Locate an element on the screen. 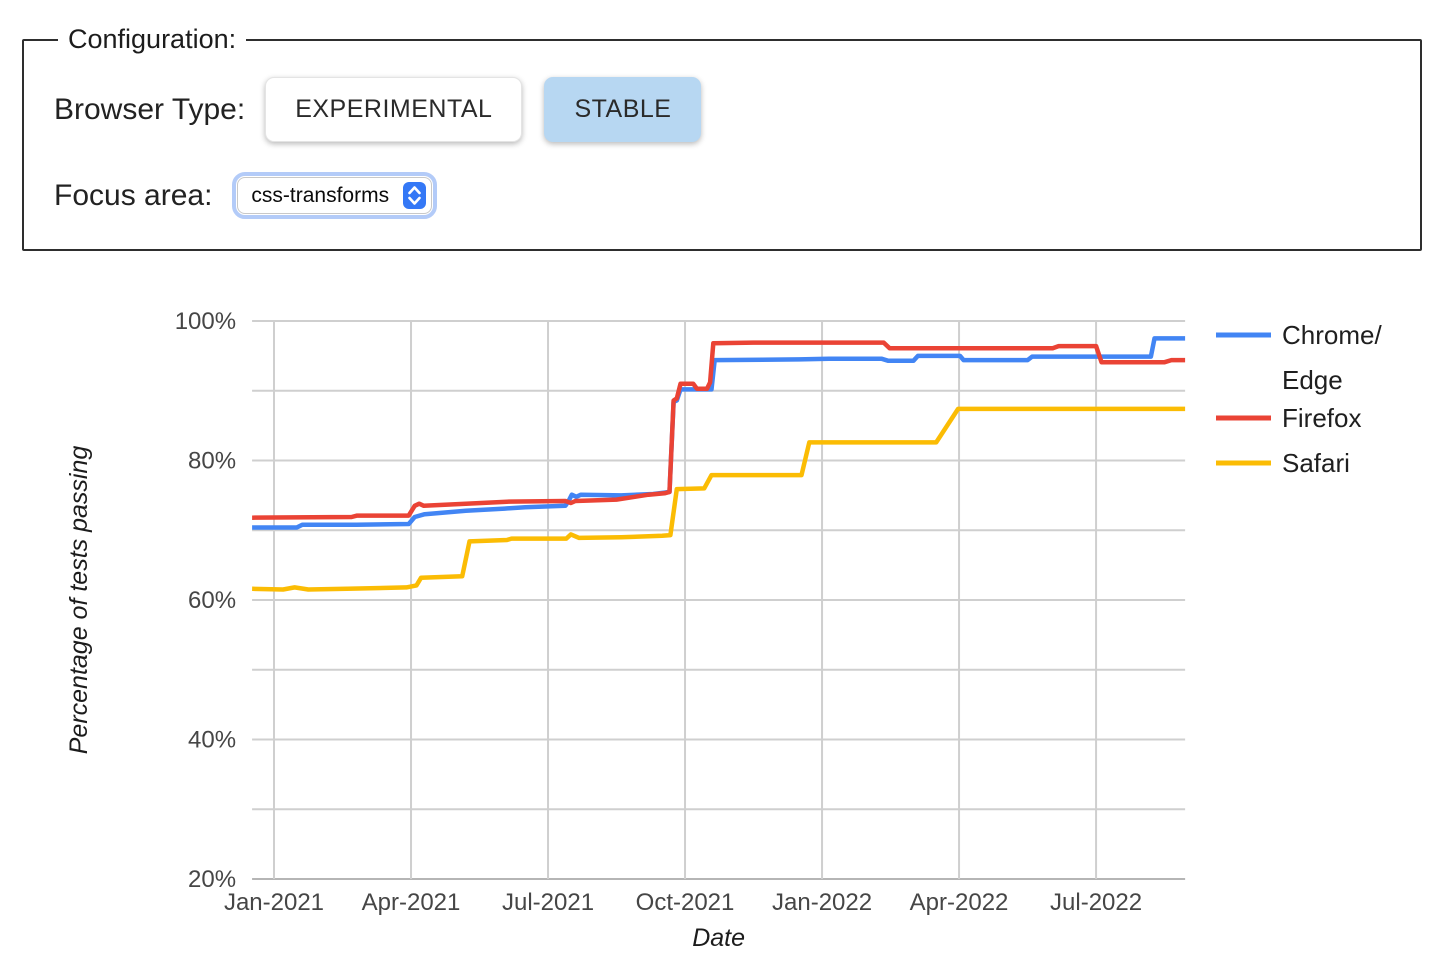  series-line-firefox is located at coordinates (719, 430).